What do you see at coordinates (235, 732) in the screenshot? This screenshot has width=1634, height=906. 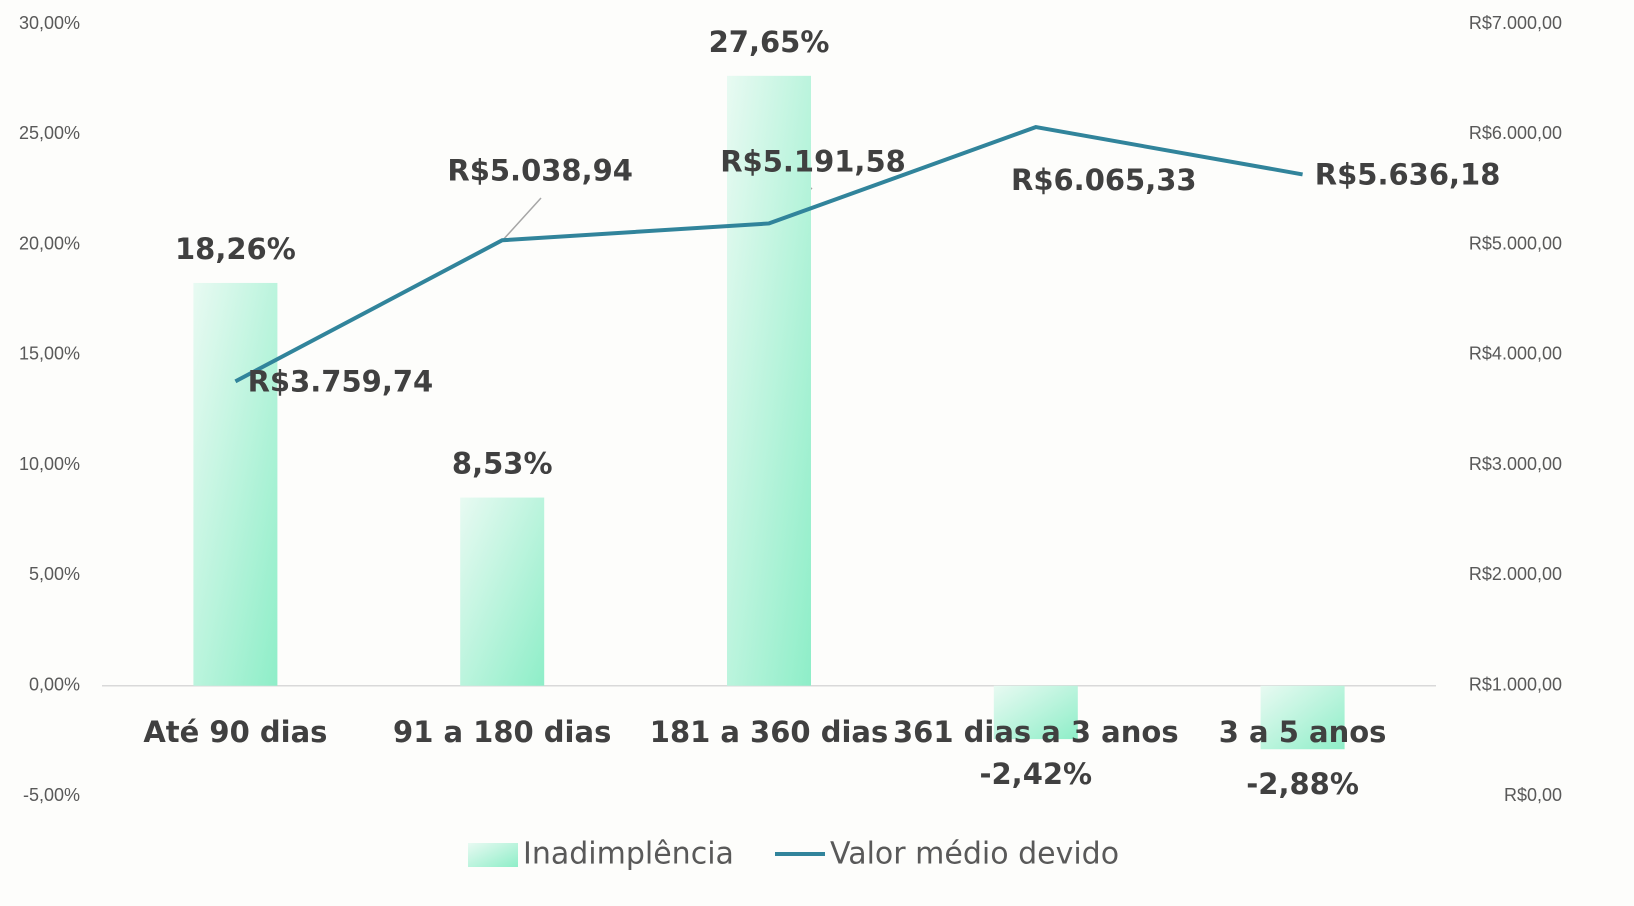 I see `x-tick-label: Até 90 dias` at bounding box center [235, 732].